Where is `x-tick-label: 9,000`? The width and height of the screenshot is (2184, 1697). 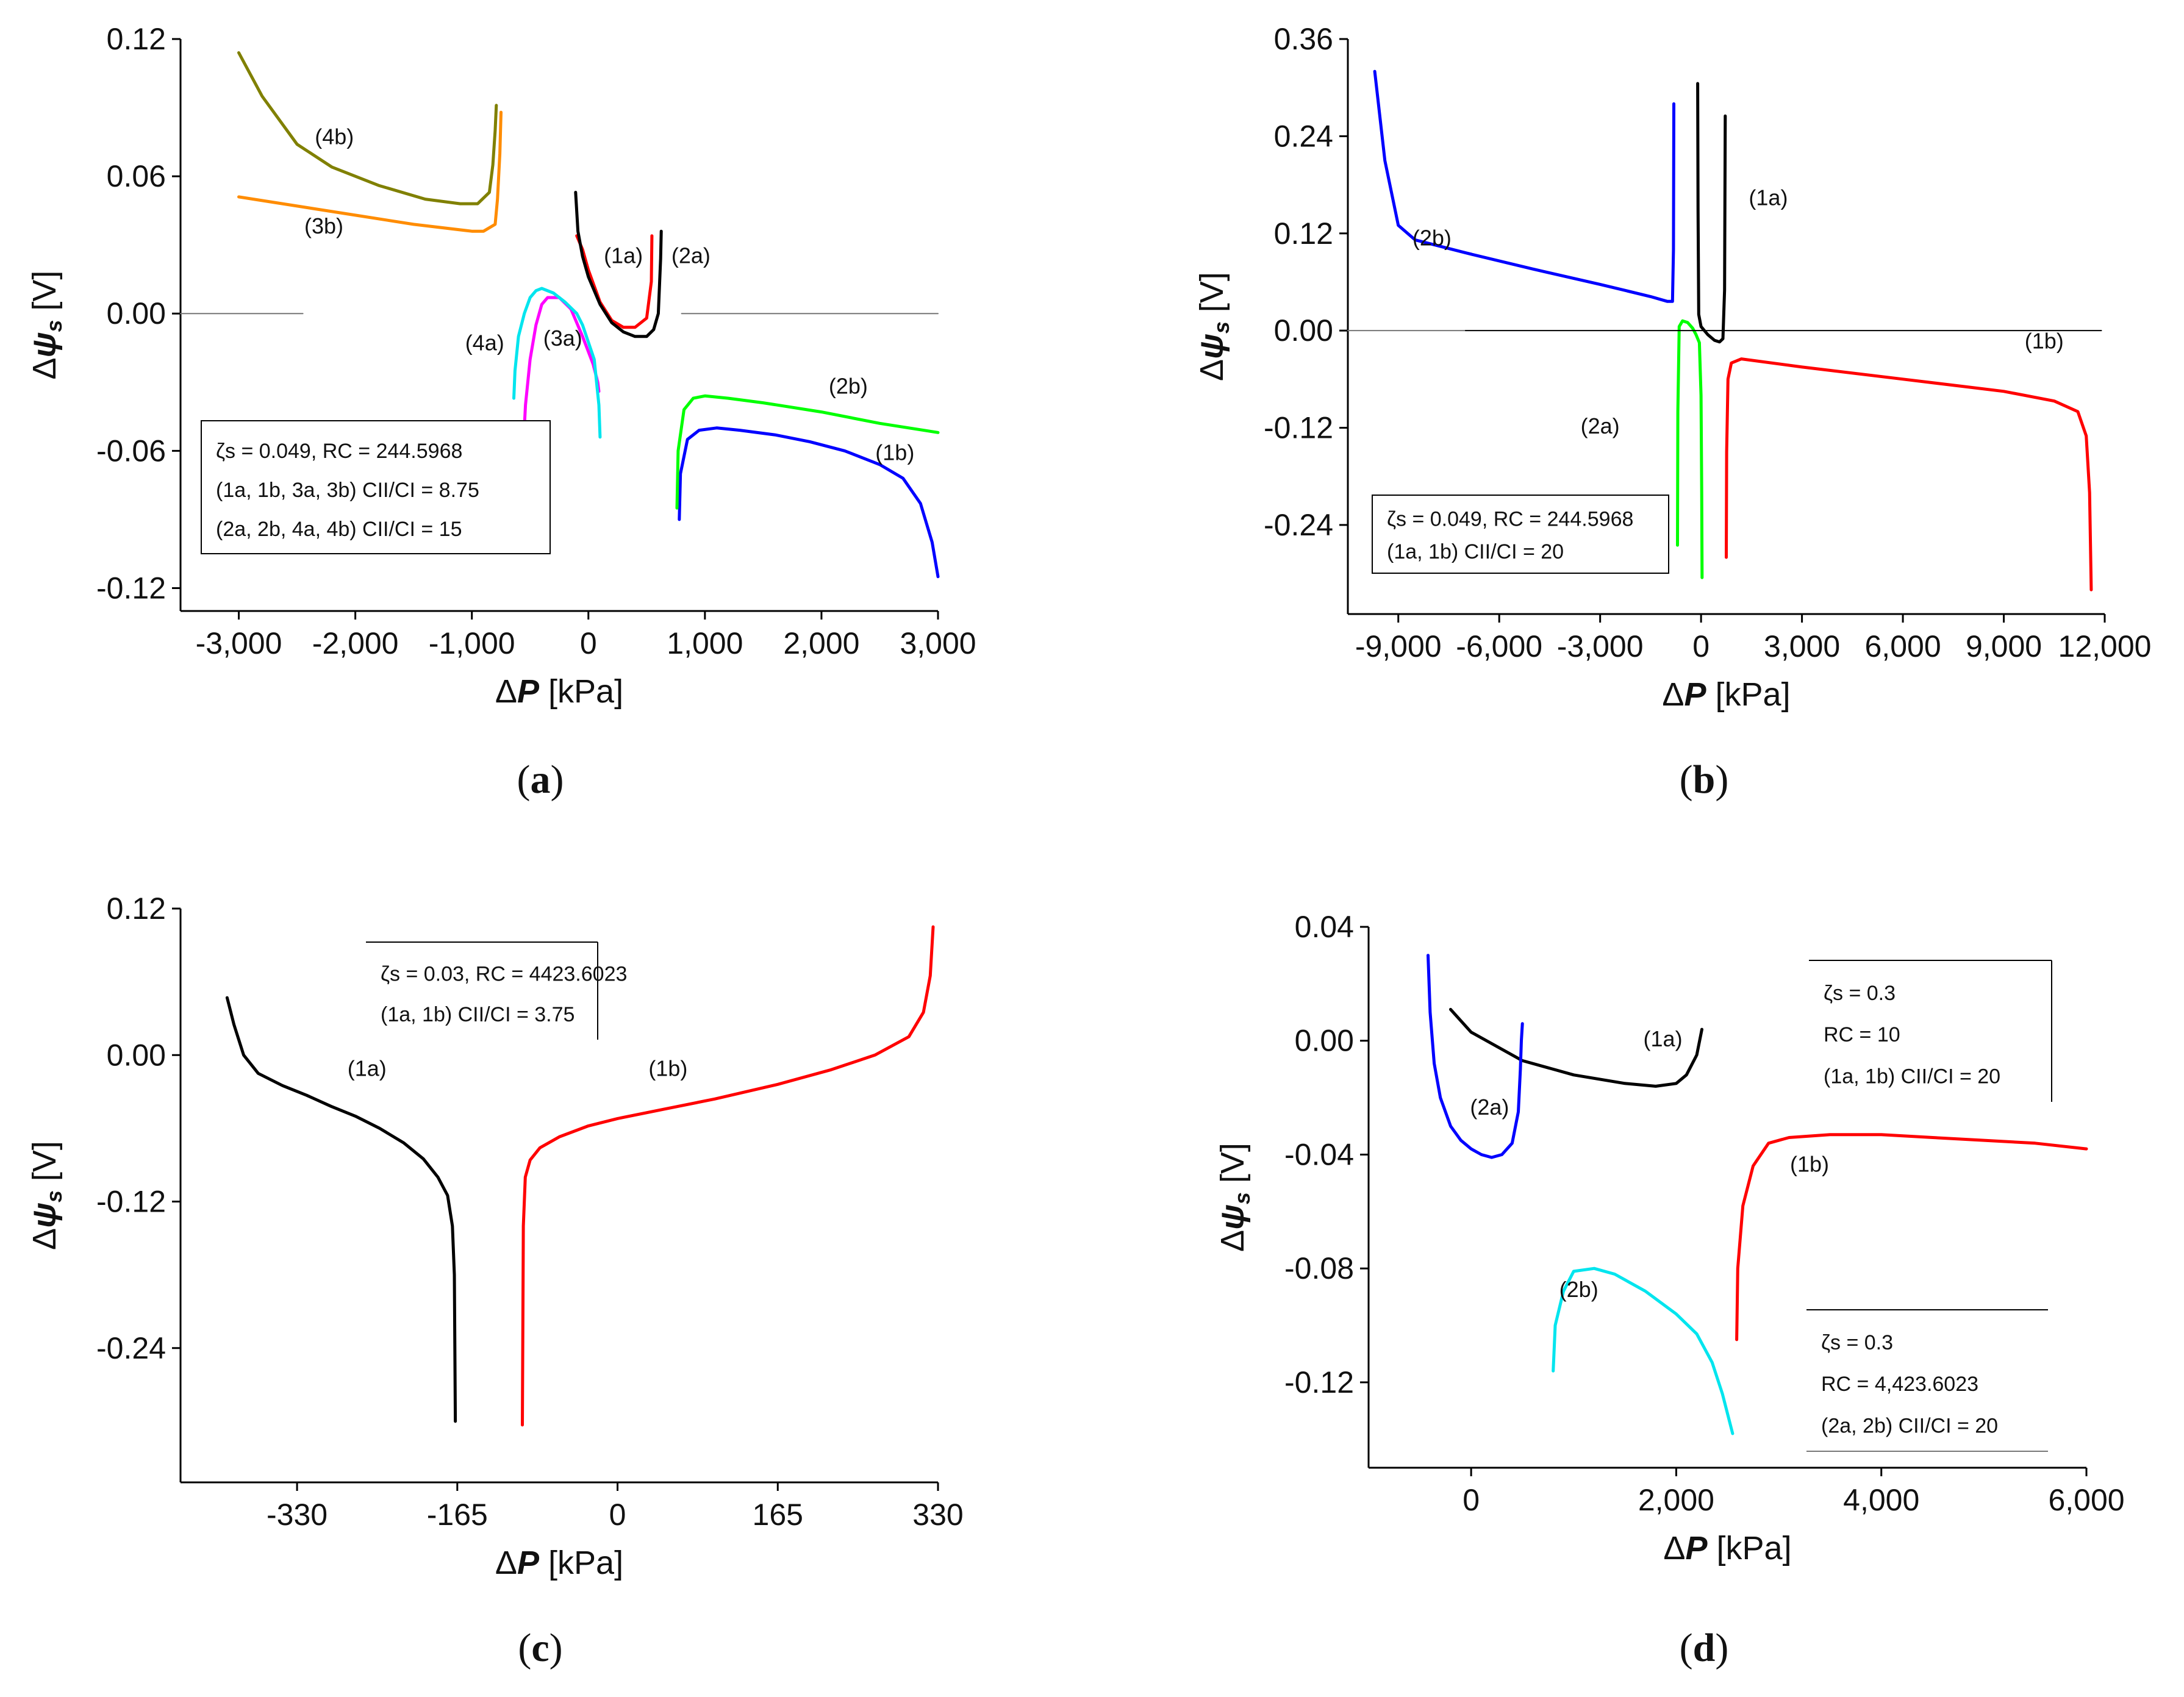 x-tick-label: 9,000 is located at coordinates (2004, 646).